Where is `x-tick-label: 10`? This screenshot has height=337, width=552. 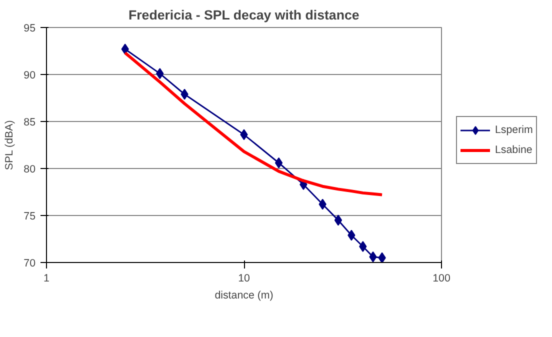 x-tick-label: 10 is located at coordinates (244, 278).